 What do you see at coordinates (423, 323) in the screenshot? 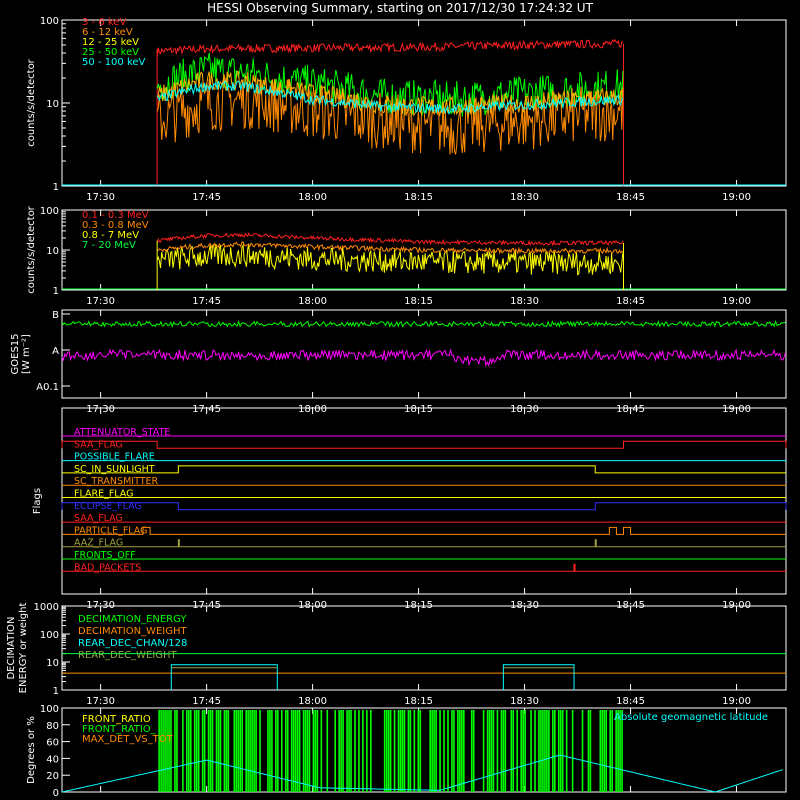
I see `goes-long-line` at bounding box center [423, 323].